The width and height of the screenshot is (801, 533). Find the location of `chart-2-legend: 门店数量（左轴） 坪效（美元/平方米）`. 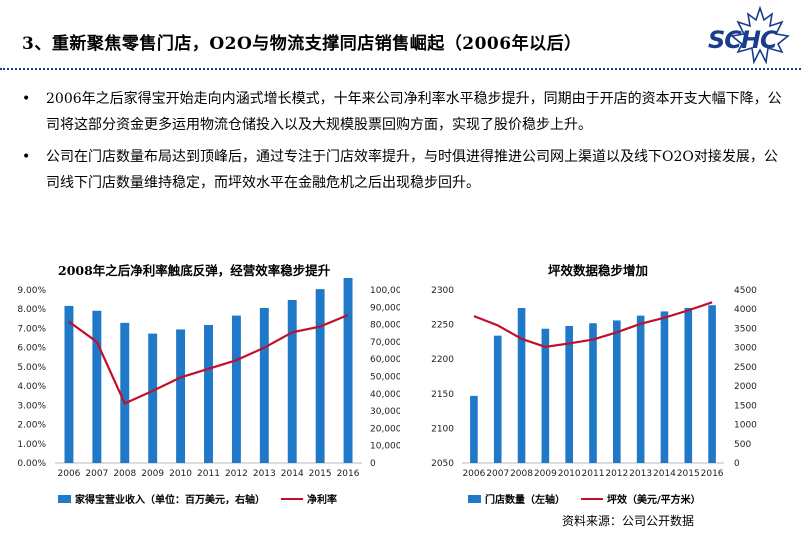

chart-2-legend: 门店数量（左轴） 坪效（美元/平方米） is located at coordinates (584, 498).